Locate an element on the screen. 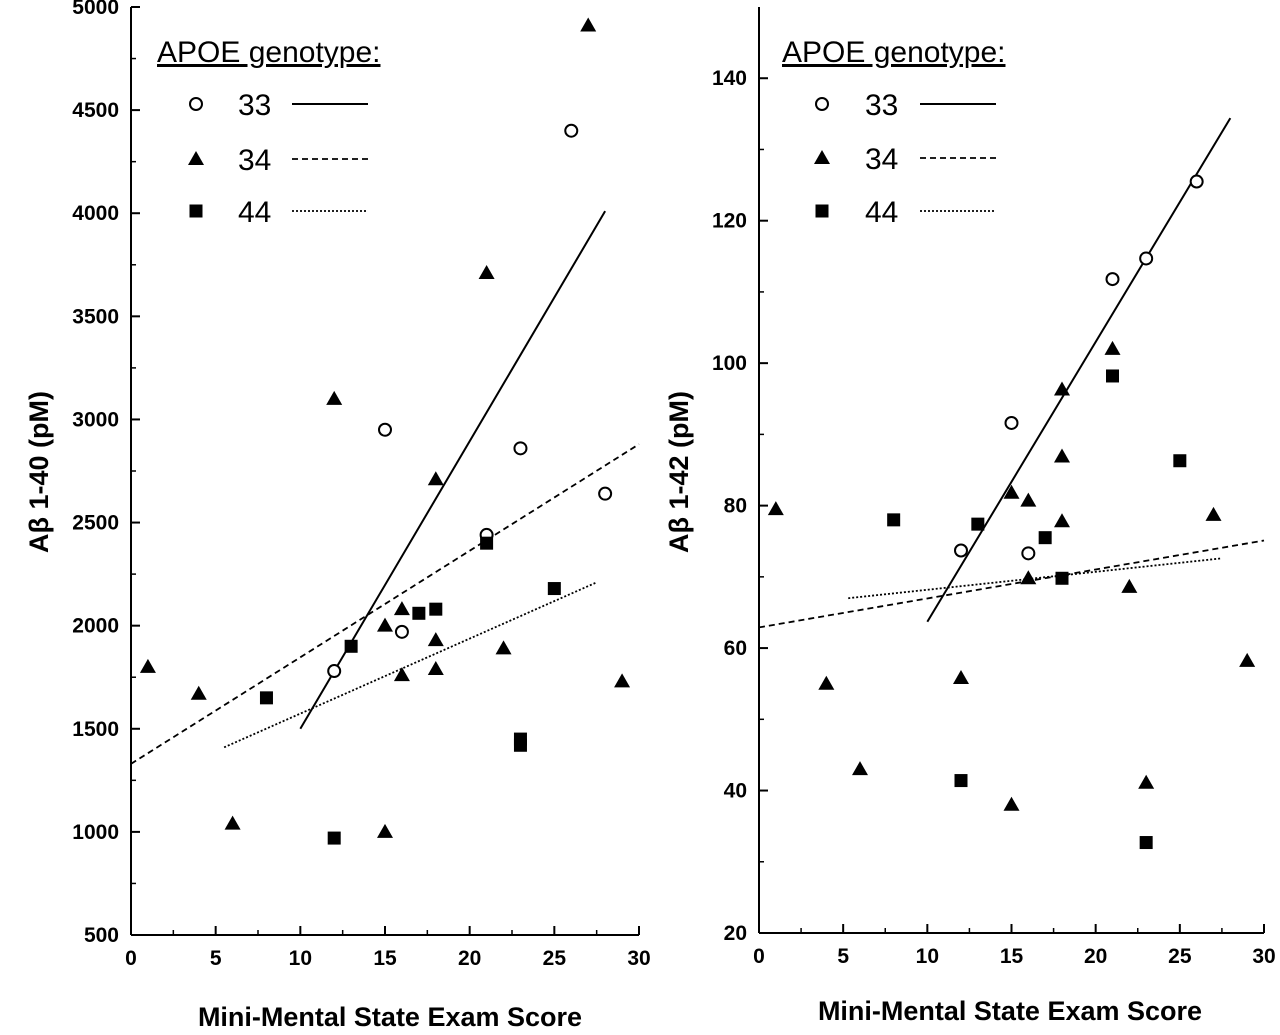 This screenshot has height=1035, width=1280. y-tick-label: 4500 is located at coordinates (95, 110).